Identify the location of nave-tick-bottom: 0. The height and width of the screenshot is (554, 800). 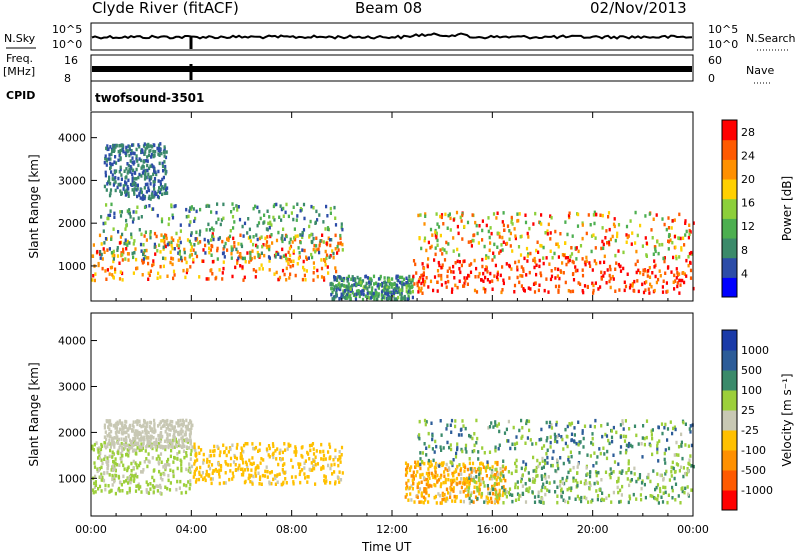
(711, 78).